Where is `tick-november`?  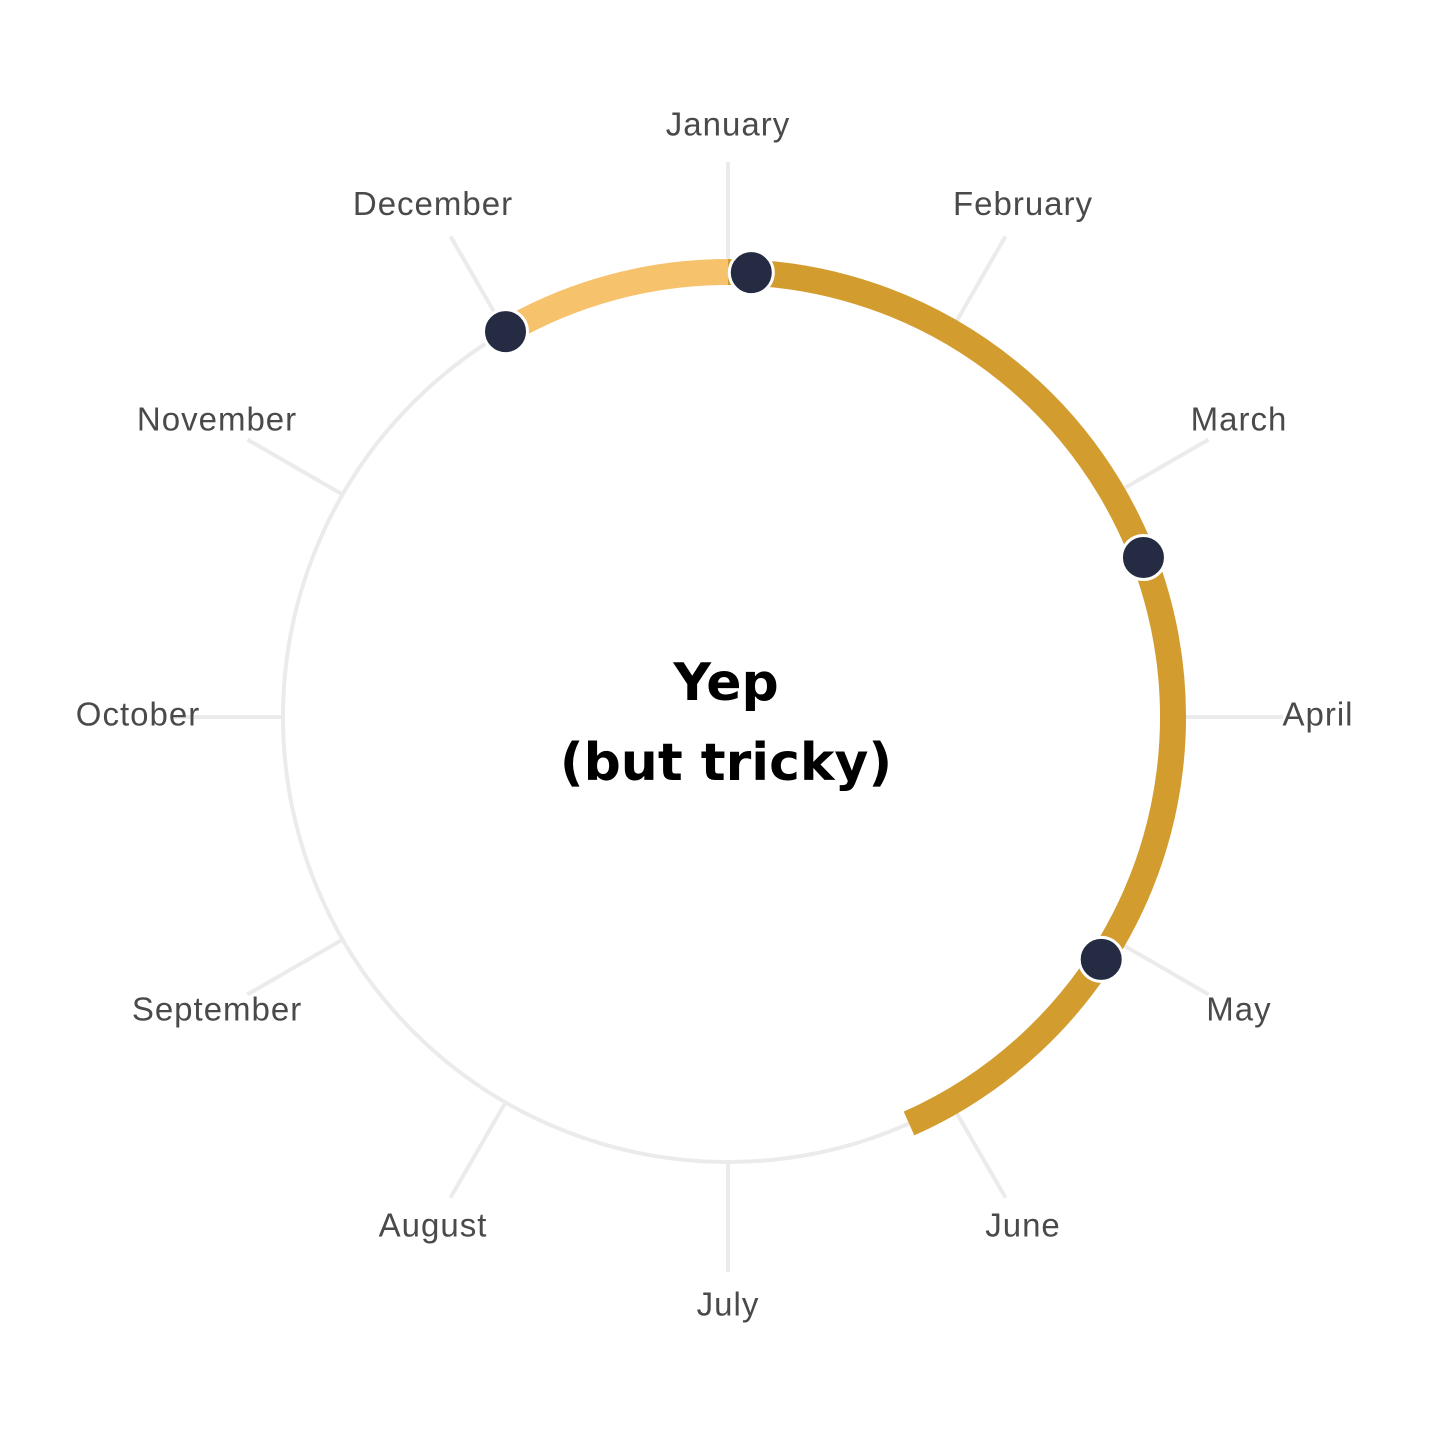 tick-november is located at coordinates (295, 467).